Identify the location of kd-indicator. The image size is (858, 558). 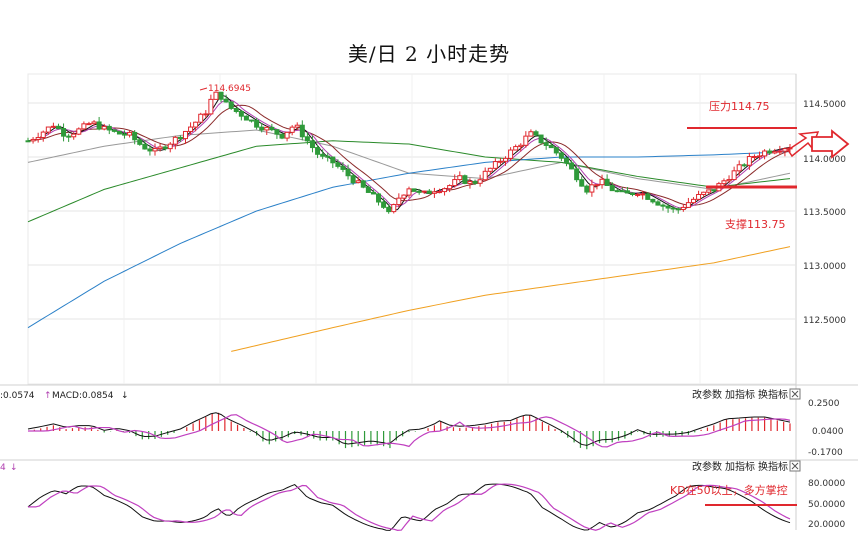
(409, 507).